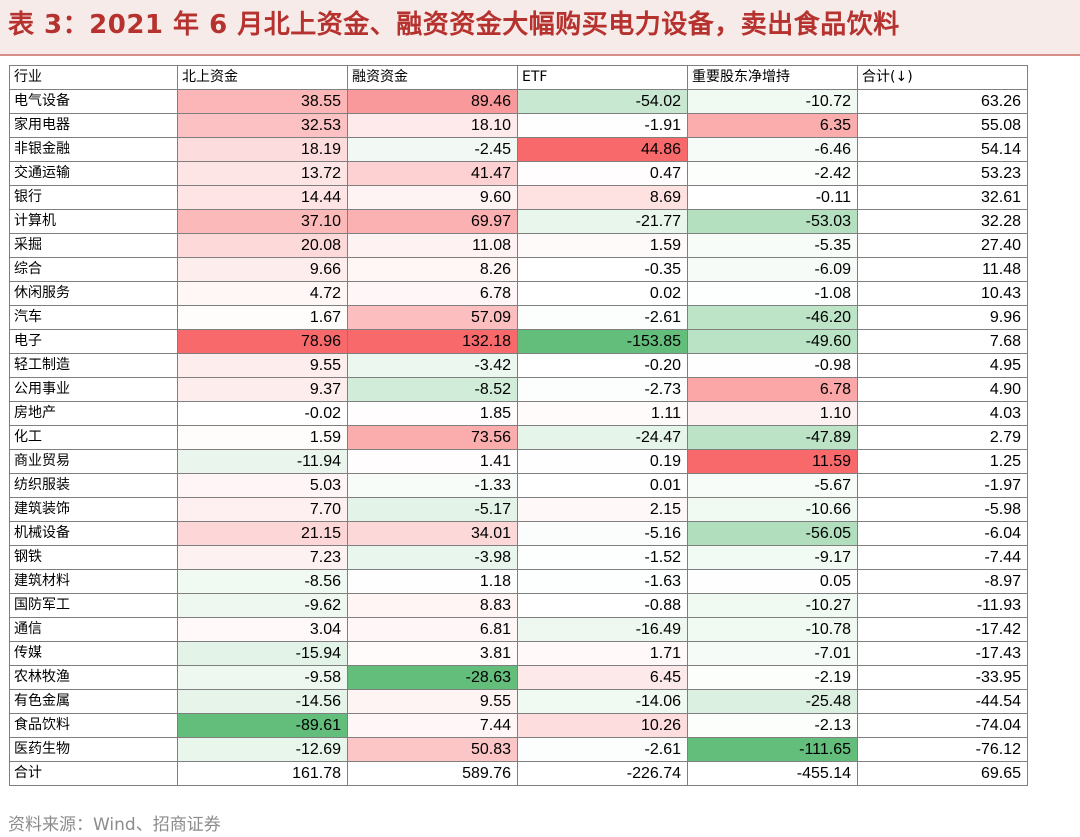 The height and width of the screenshot is (837, 1080). I want to click on shareholder-cell: 6.35, so click(772, 125).